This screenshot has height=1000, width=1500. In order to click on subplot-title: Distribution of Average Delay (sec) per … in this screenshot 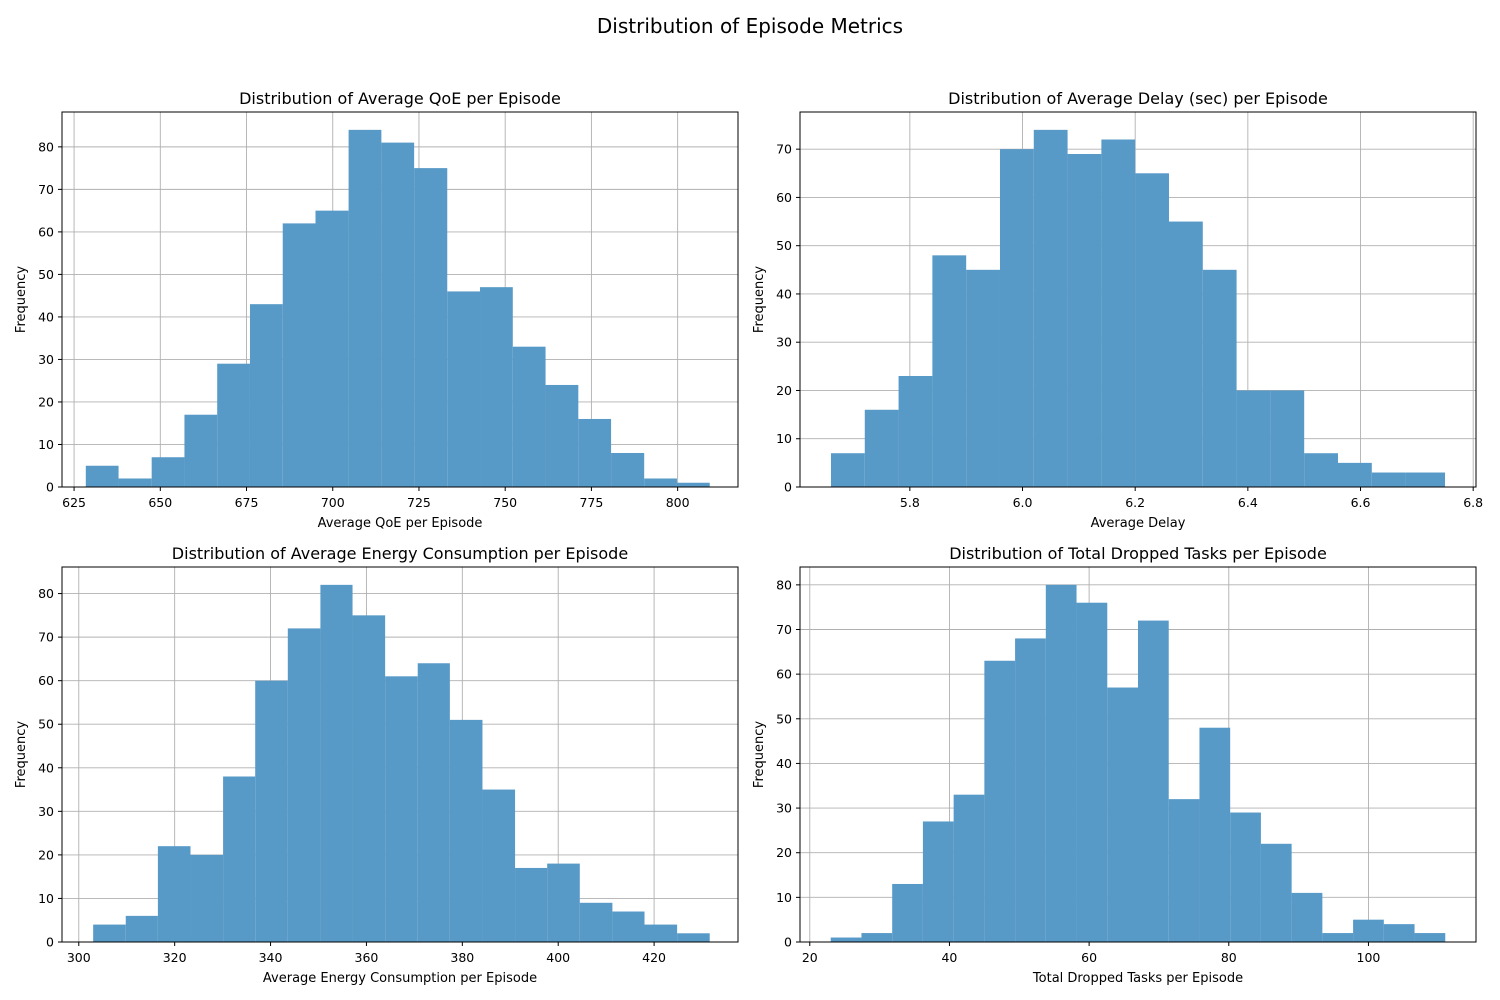, I will do `click(1138, 98)`.